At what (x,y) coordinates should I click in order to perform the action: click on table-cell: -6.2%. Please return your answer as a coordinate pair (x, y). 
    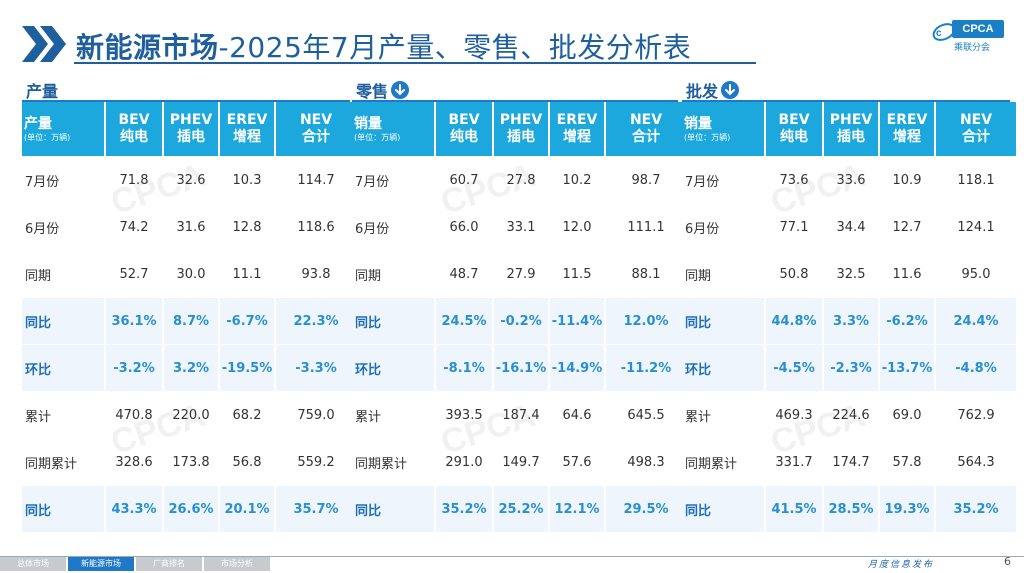
    Looking at the image, I should click on (907, 320).